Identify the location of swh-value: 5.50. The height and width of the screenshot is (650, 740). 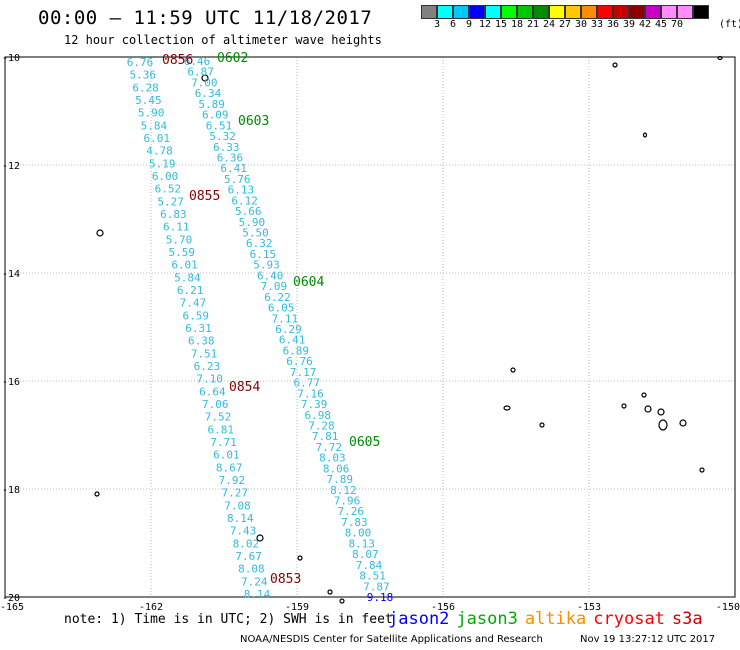
(255, 233).